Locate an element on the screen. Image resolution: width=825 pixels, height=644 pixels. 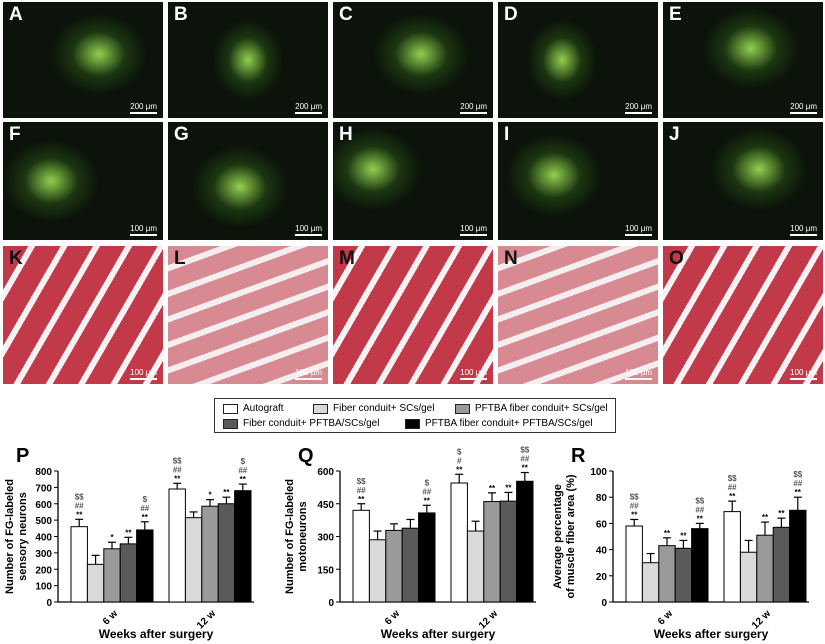
legend-item: Fiber conduit+ PFTBA/SCs/gel is located at coordinates (301, 423).